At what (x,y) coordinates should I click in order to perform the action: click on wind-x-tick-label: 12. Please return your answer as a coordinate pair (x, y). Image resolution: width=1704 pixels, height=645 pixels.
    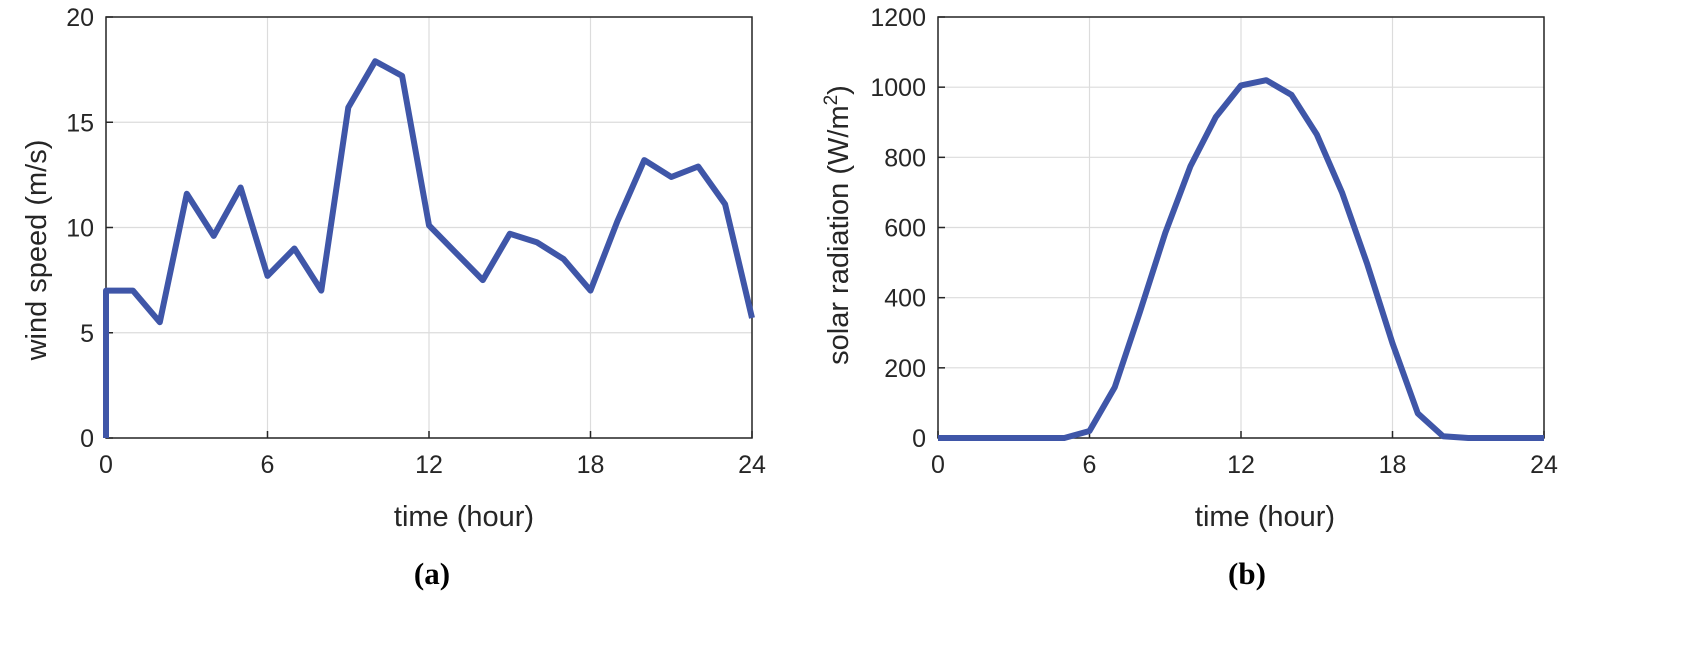
    Looking at the image, I should click on (429, 465).